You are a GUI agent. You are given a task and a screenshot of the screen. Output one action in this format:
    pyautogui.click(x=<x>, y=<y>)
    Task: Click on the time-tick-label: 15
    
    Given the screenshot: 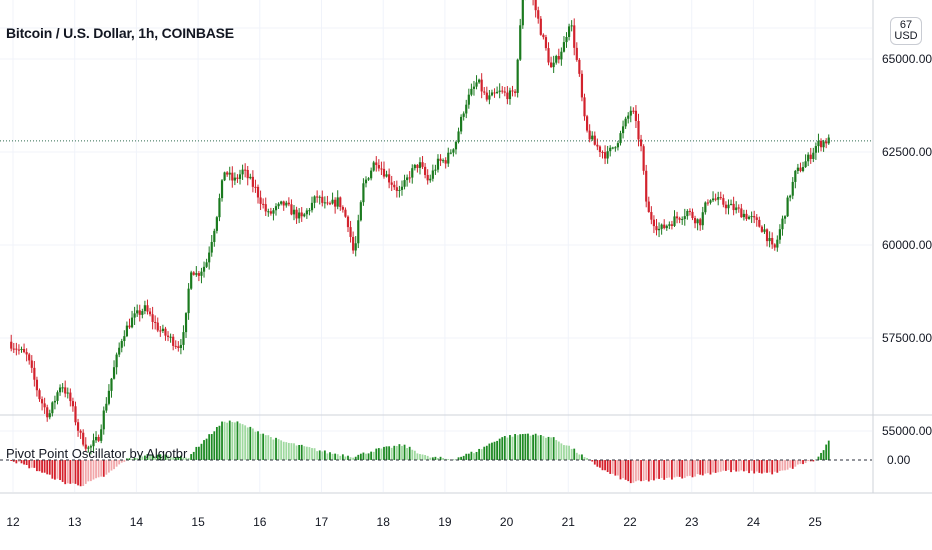 What is the action you would take?
    pyautogui.click(x=198, y=522)
    